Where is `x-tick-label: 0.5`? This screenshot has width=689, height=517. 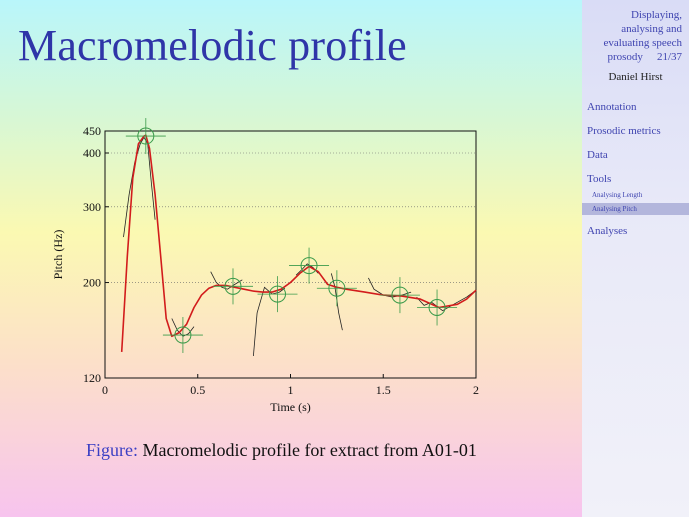 x-tick-label: 0.5 is located at coordinates (197, 390).